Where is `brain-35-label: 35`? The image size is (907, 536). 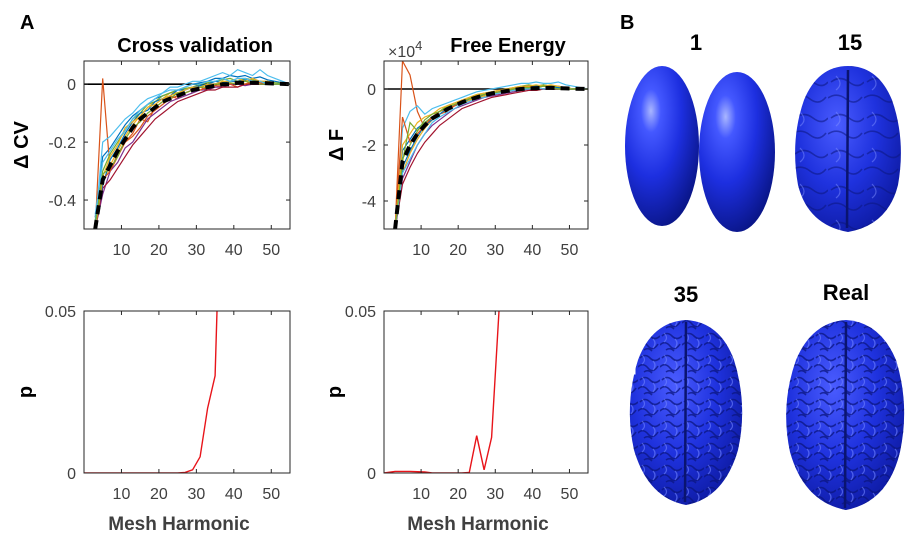
brain-35-label: 35 is located at coordinates (686, 294).